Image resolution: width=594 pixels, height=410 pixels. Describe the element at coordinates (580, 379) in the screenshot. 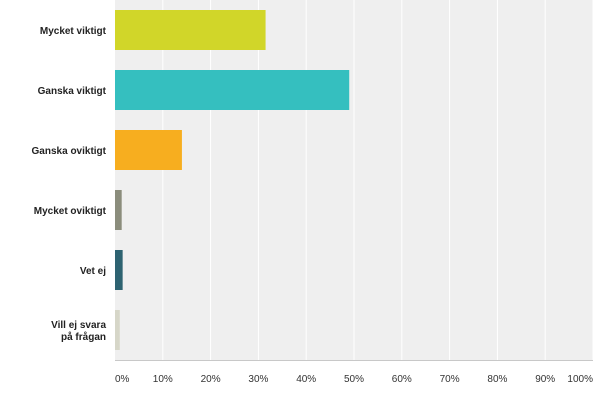

I see `x-tick-label: 100%` at that location.